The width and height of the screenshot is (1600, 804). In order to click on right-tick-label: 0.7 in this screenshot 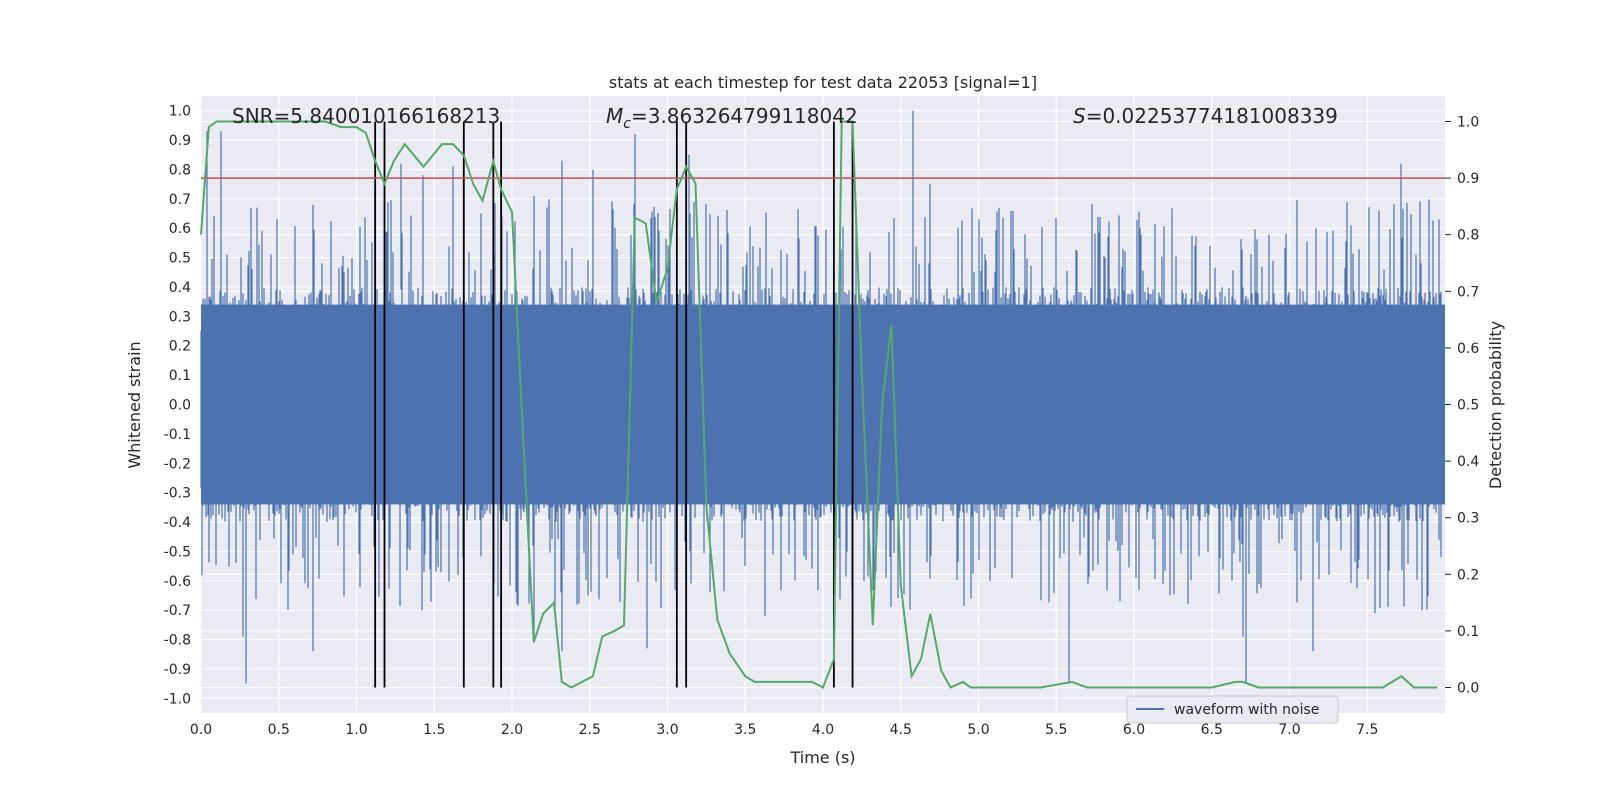, I will do `click(1468, 292)`.